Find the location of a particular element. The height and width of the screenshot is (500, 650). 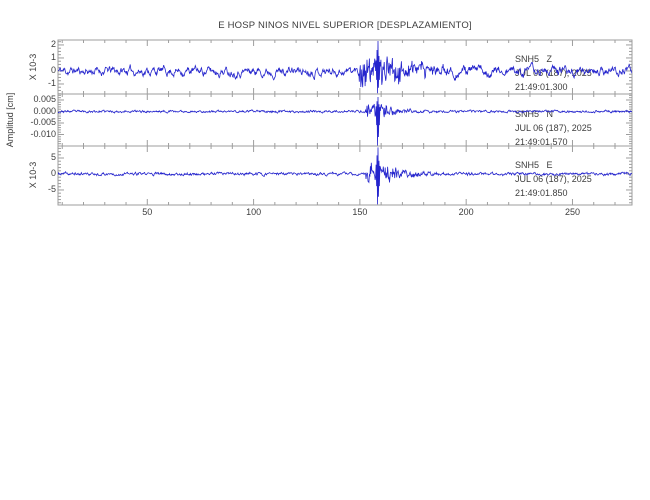

time-label-n: 21:49:01.570 is located at coordinates (541, 142).